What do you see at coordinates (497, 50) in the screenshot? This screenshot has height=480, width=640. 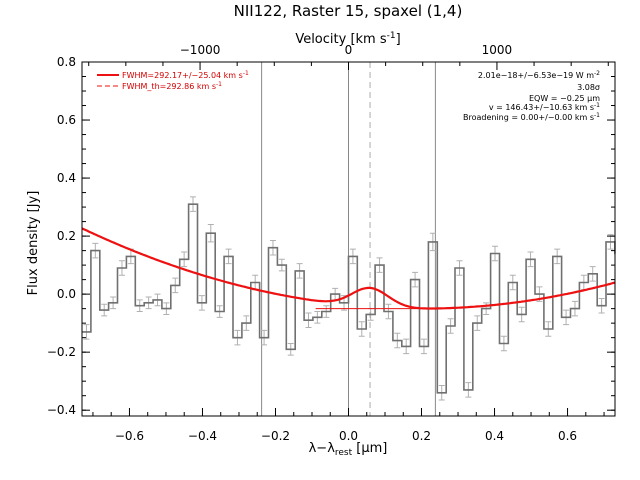 I see `top-tick-label: 1000` at bounding box center [497, 50].